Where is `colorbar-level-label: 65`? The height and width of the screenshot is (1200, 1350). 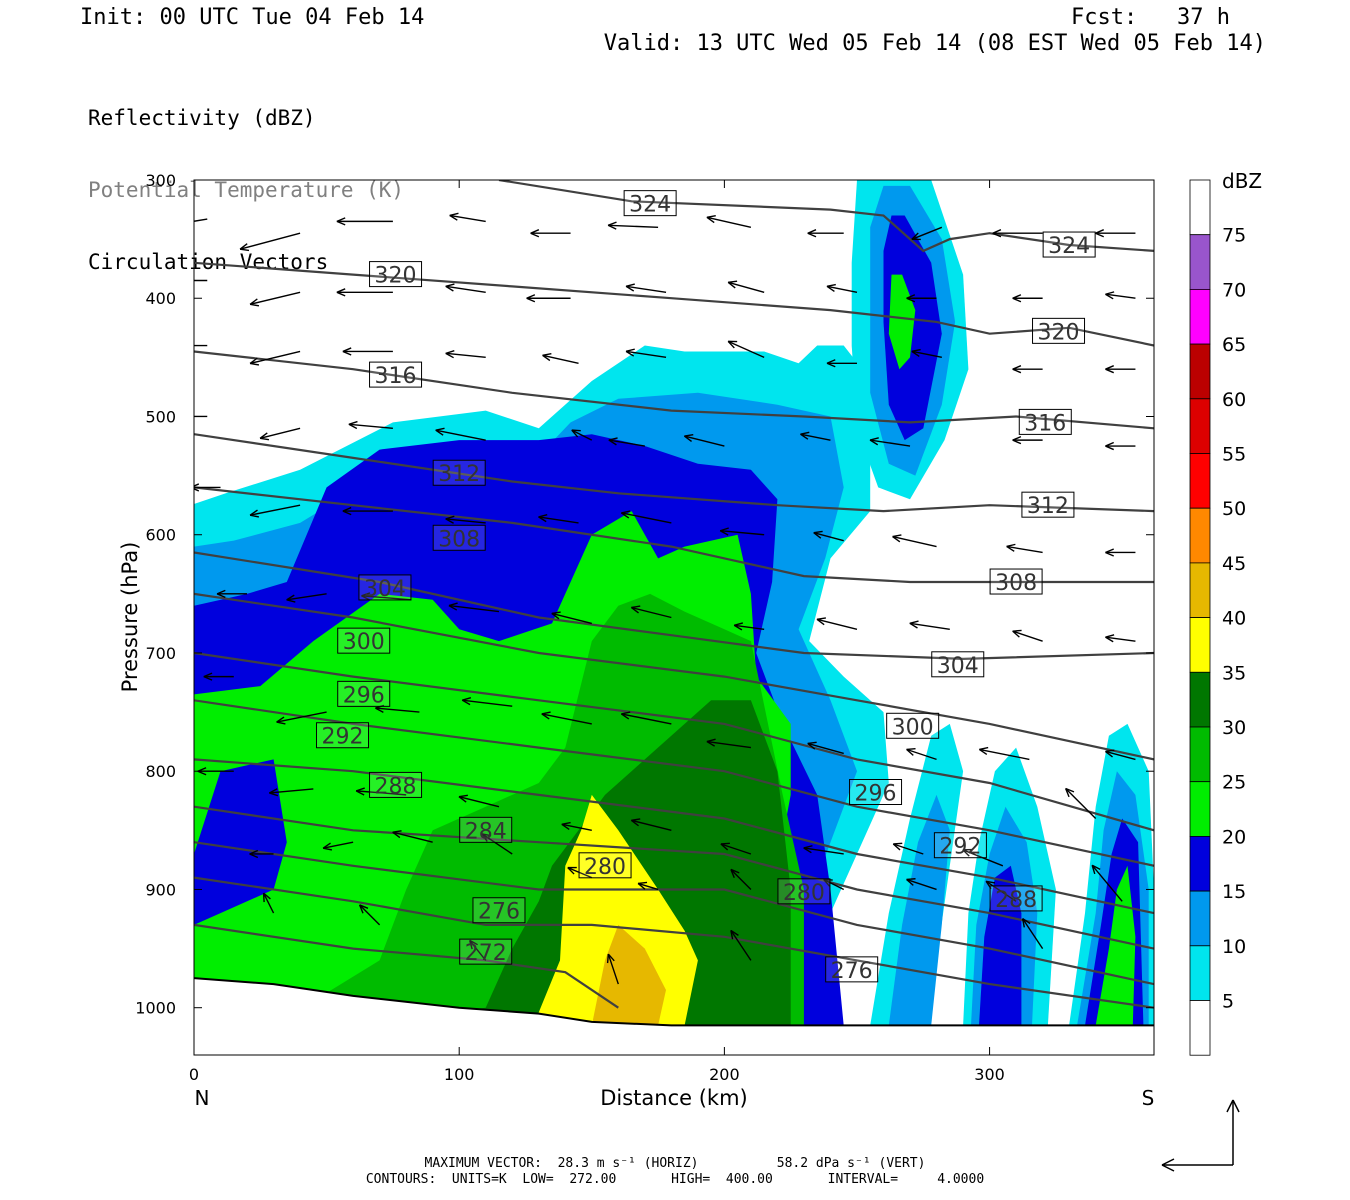
colorbar-level-label: 65 is located at coordinates (1234, 345).